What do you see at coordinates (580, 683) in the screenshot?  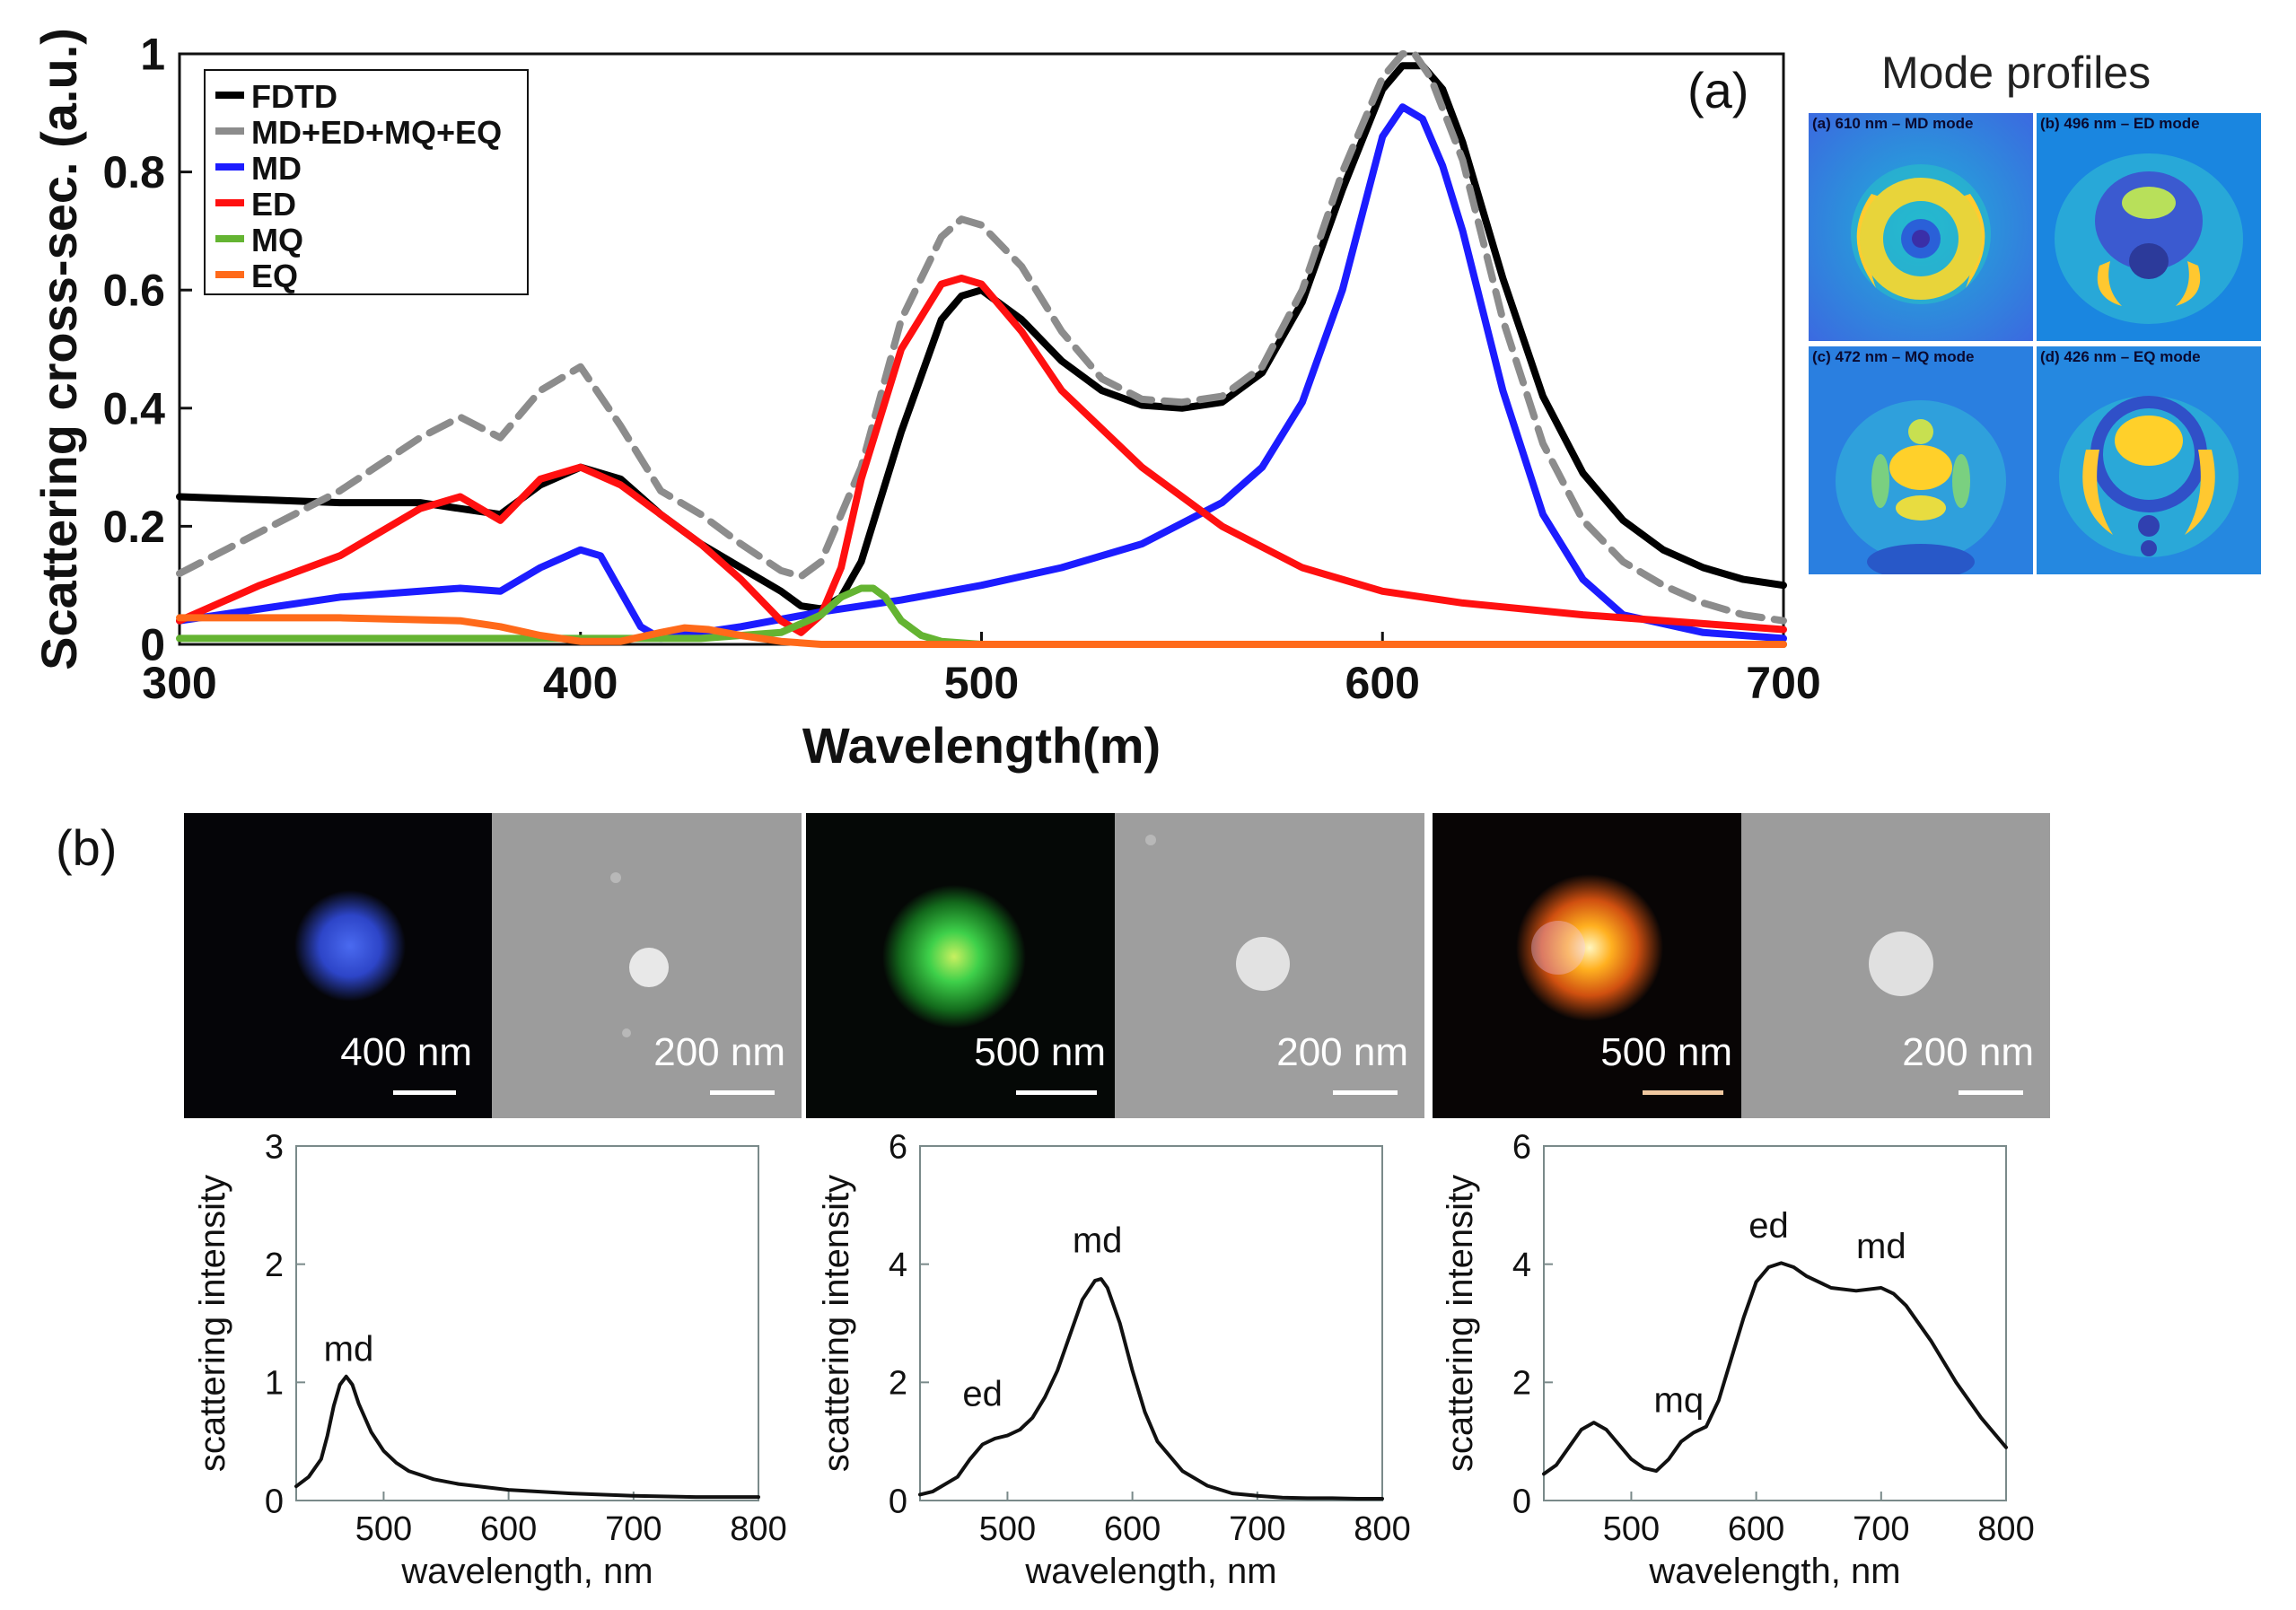 I see `x-tick-label: 400` at bounding box center [580, 683].